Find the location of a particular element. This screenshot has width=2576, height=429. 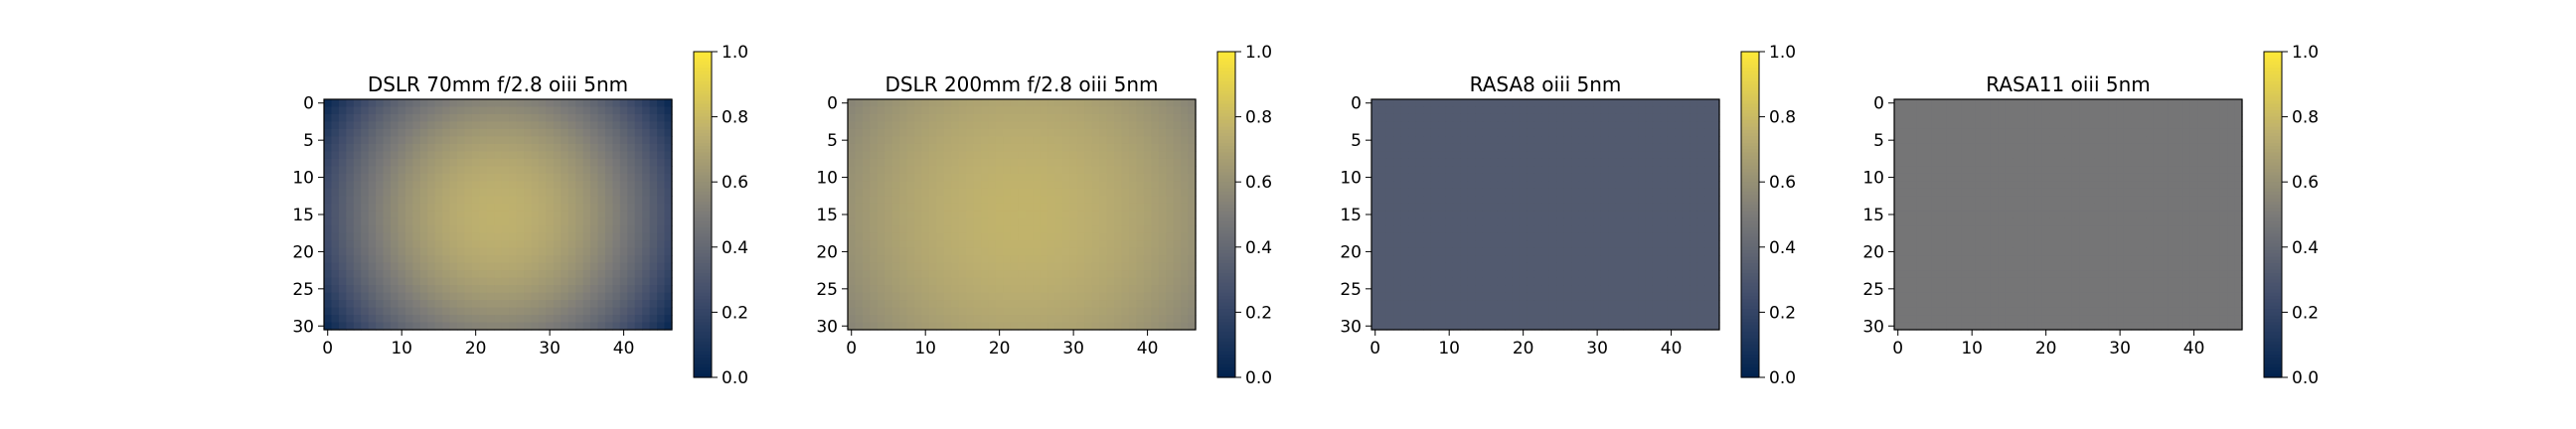

x-tick-label: 0 is located at coordinates (1374, 349).